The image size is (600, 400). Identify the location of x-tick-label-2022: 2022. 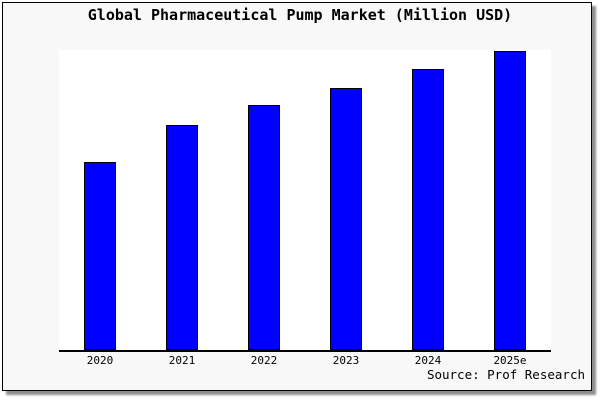
(264, 360).